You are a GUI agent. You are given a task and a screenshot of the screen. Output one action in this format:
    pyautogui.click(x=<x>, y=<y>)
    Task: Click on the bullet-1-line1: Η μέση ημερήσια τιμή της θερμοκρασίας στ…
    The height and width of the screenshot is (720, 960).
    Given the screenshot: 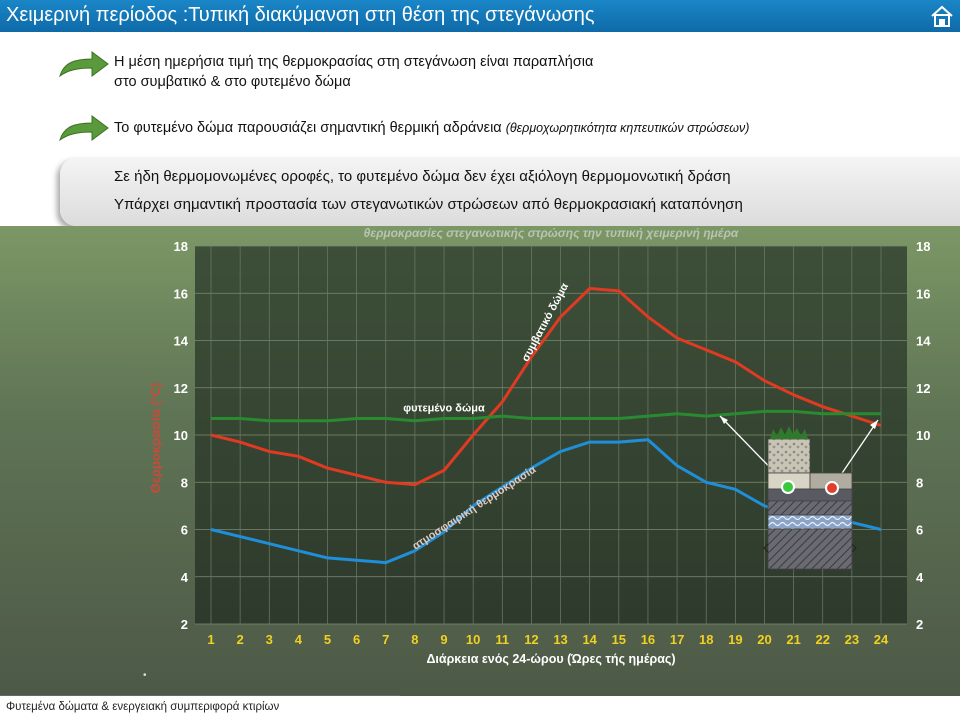 What is the action you would take?
    pyautogui.click(x=354, y=62)
    